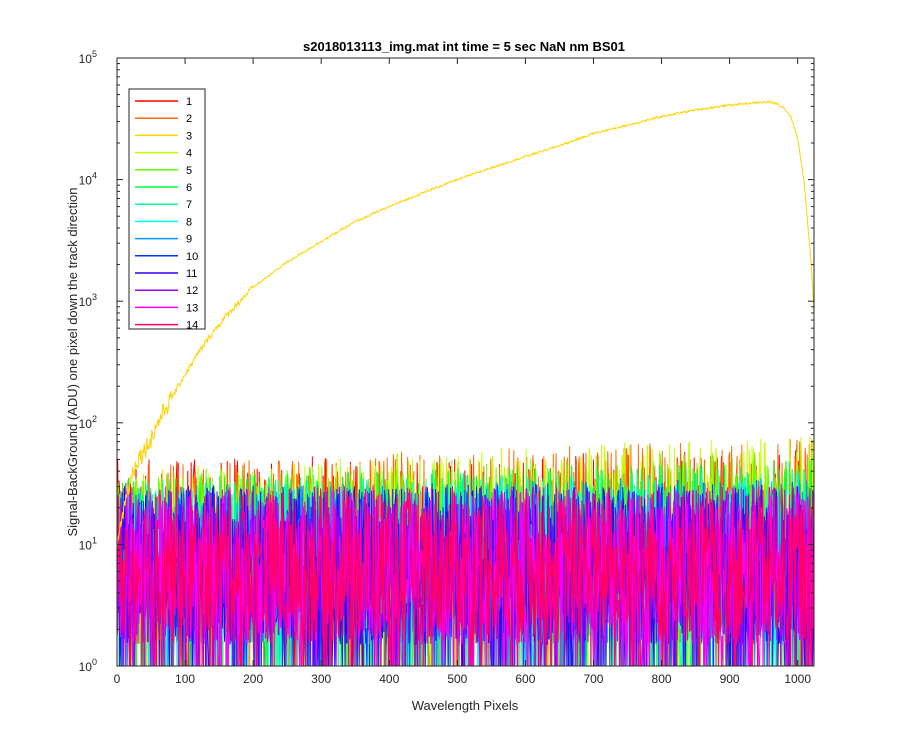 Image resolution: width=900 pixels, height=750 pixels. Describe the element at coordinates (192, 326) in the screenshot. I see `legend-label-14: 14` at that location.